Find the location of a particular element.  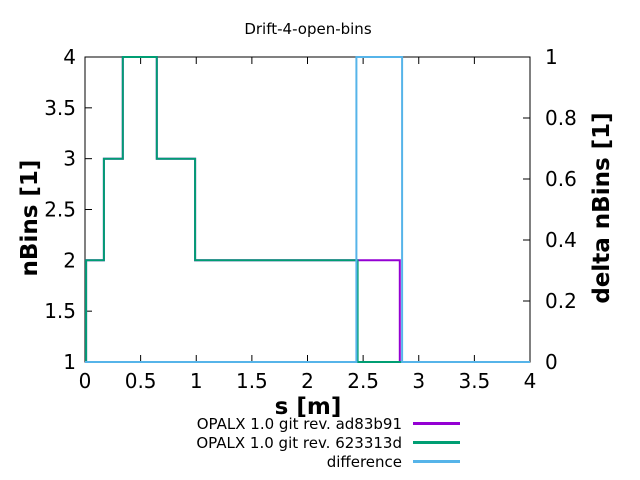

y2-tick-label: 0.2 is located at coordinates (561, 301).